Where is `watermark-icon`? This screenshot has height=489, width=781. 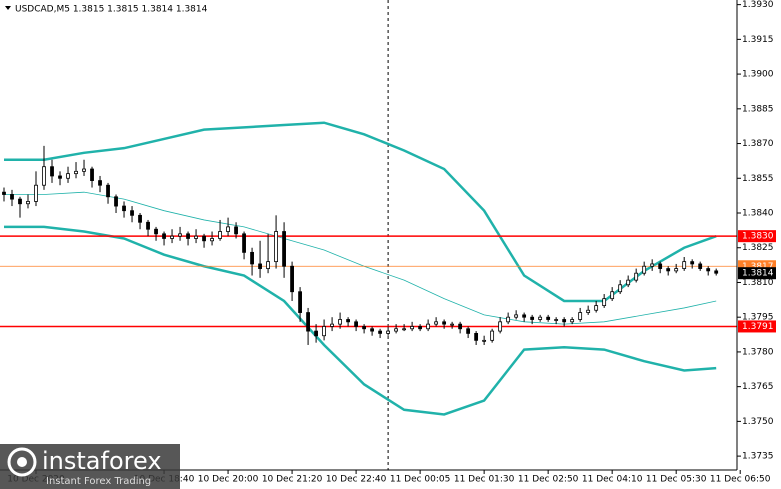 watermark-icon is located at coordinates (22, 462).